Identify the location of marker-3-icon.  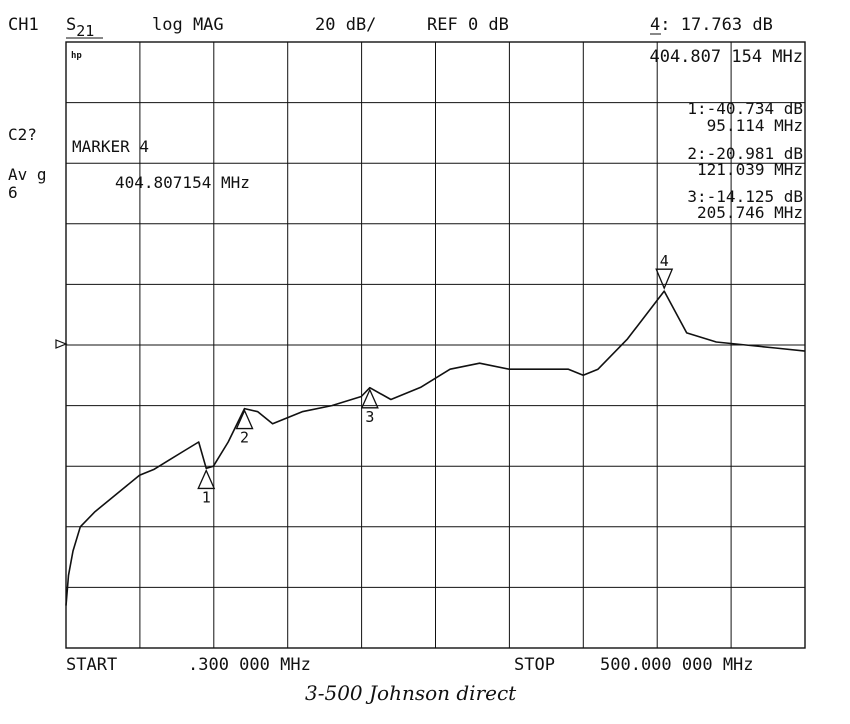
(369, 398).